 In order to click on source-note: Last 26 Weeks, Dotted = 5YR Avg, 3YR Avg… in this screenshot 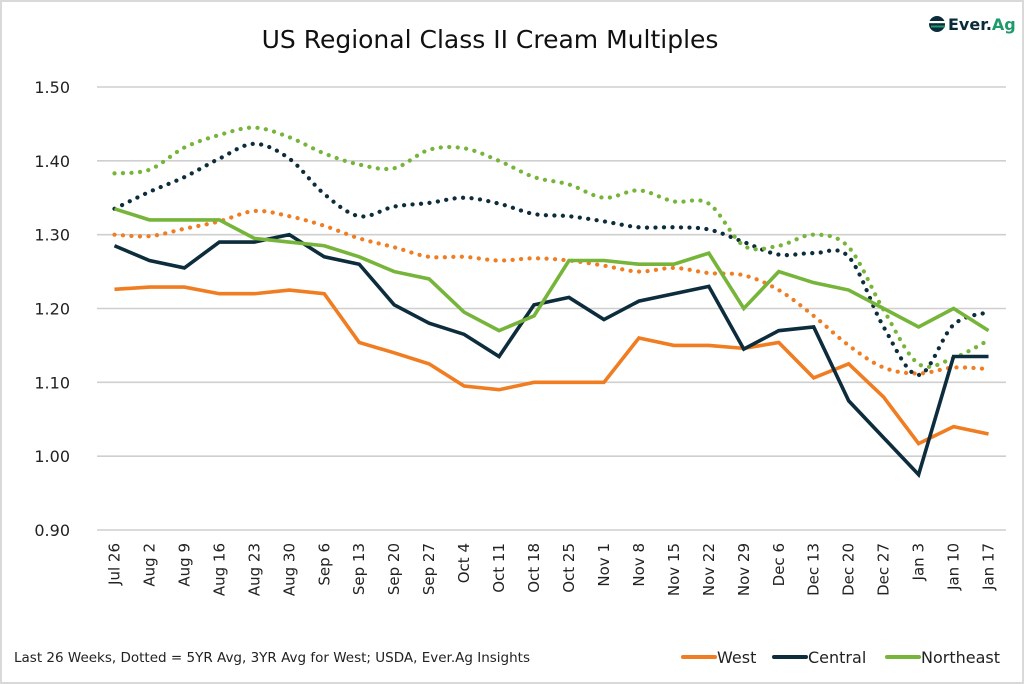, I will do `click(272, 658)`.